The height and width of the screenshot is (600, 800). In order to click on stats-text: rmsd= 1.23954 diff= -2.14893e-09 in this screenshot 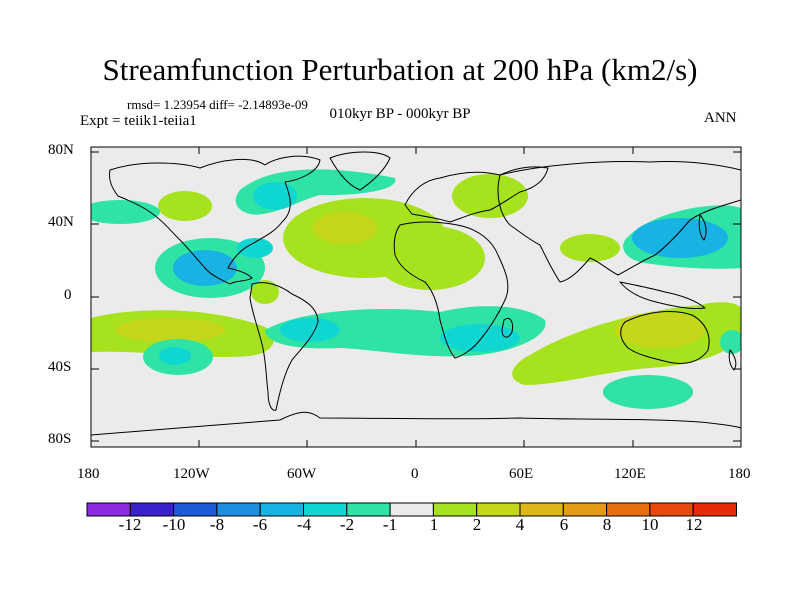, I will do `click(217, 104)`.